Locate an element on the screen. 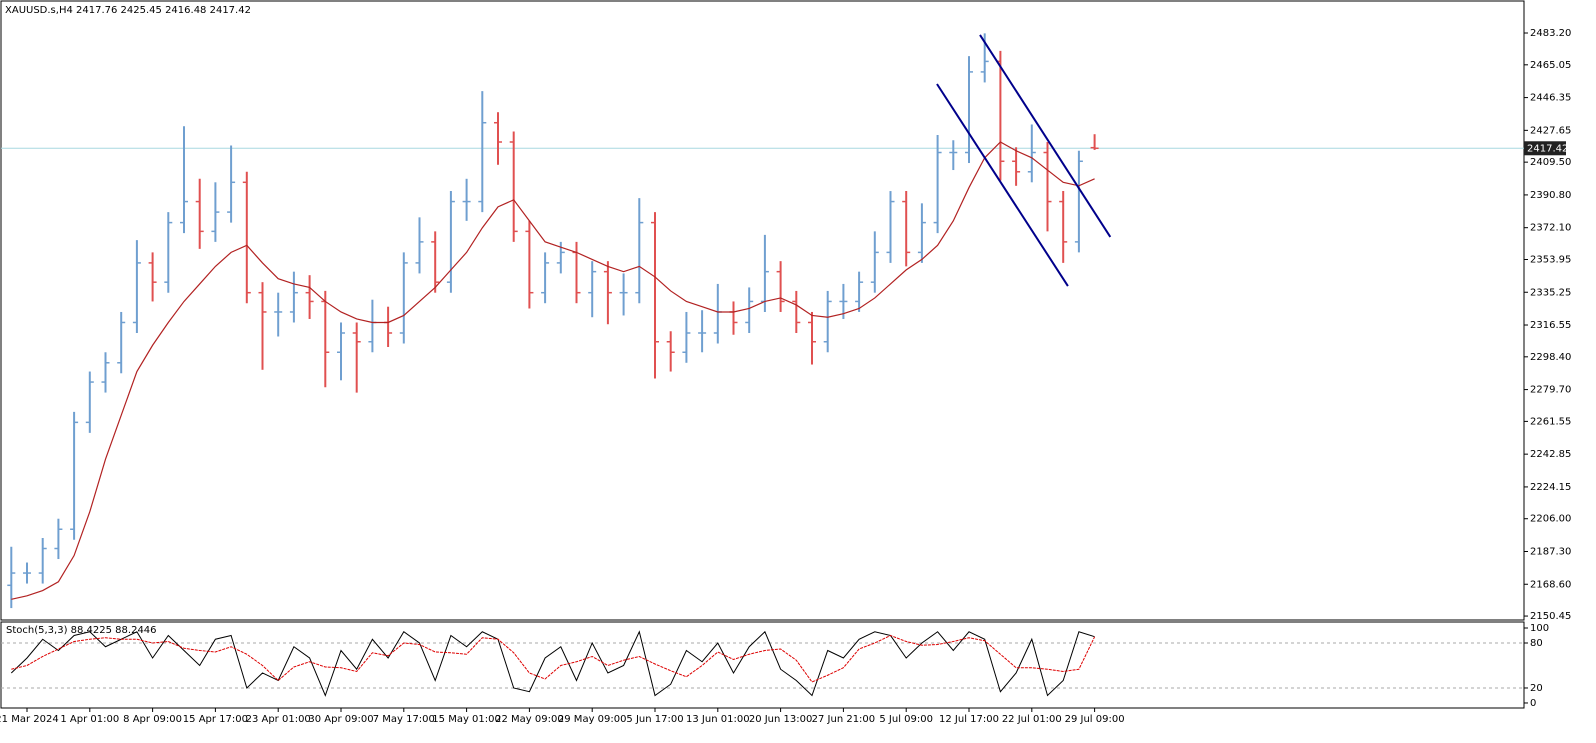 The width and height of the screenshot is (1596, 743). y-tick-label: 2298.40 is located at coordinates (1550, 357).